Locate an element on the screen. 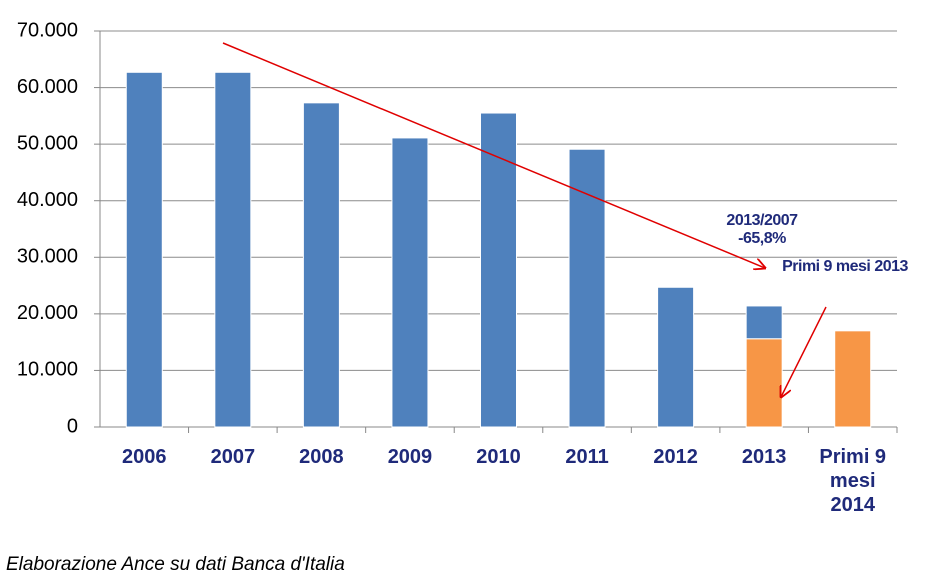 The width and height of the screenshot is (932, 585). annotation: 2013/2007 -65,8% is located at coordinates (762, 229).